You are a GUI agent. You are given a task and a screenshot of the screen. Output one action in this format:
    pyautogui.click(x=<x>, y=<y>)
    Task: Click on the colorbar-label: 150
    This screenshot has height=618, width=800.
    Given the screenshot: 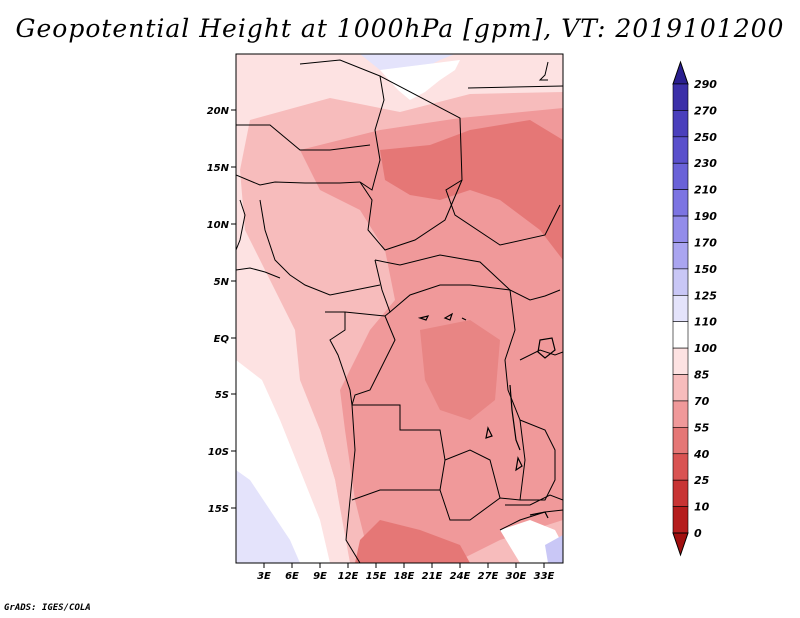 What is the action you would take?
    pyautogui.click(x=705, y=269)
    